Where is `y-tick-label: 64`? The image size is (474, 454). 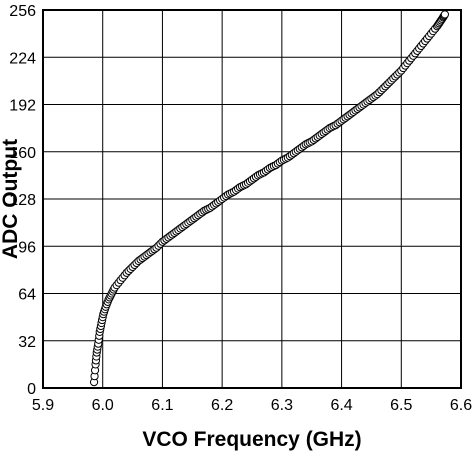
y-tick-label: 64 is located at coordinates (27, 295).